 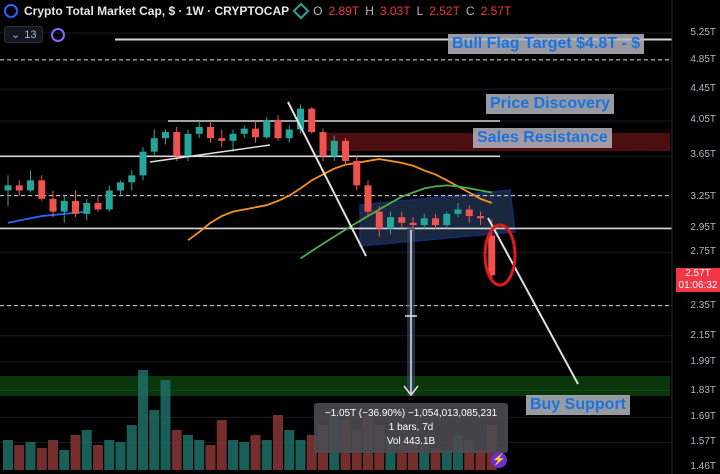 I want to click on low-label: L, so click(x=420, y=11).